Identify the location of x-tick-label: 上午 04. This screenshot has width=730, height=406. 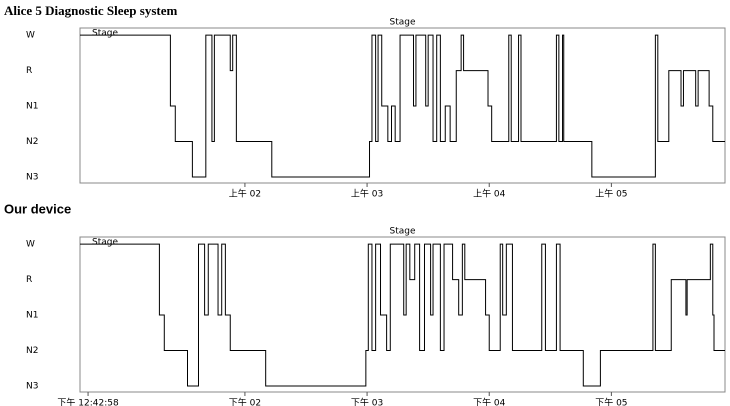
(489, 194).